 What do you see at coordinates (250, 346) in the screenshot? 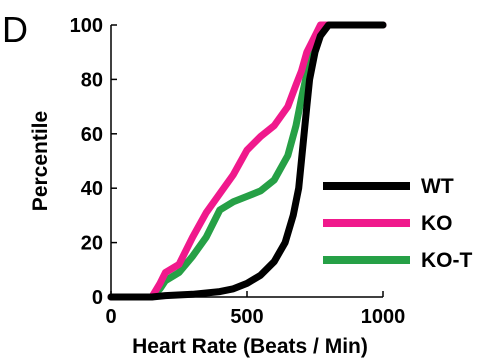
I see `x-axis-label: Heart Rate (Beats / Min)` at bounding box center [250, 346].